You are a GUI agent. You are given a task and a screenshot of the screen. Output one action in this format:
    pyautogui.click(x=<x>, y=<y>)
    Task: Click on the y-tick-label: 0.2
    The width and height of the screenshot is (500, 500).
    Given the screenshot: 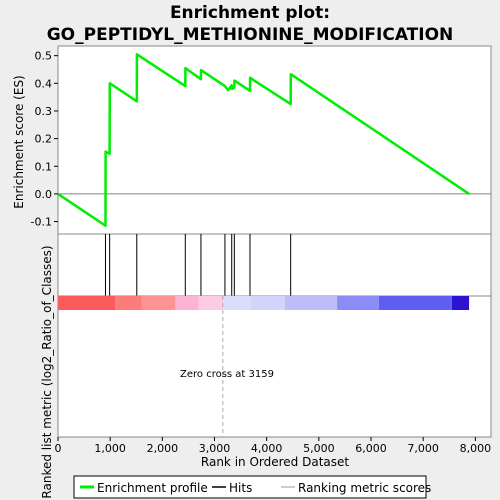 What is the action you would take?
    pyautogui.click(x=44, y=139)
    